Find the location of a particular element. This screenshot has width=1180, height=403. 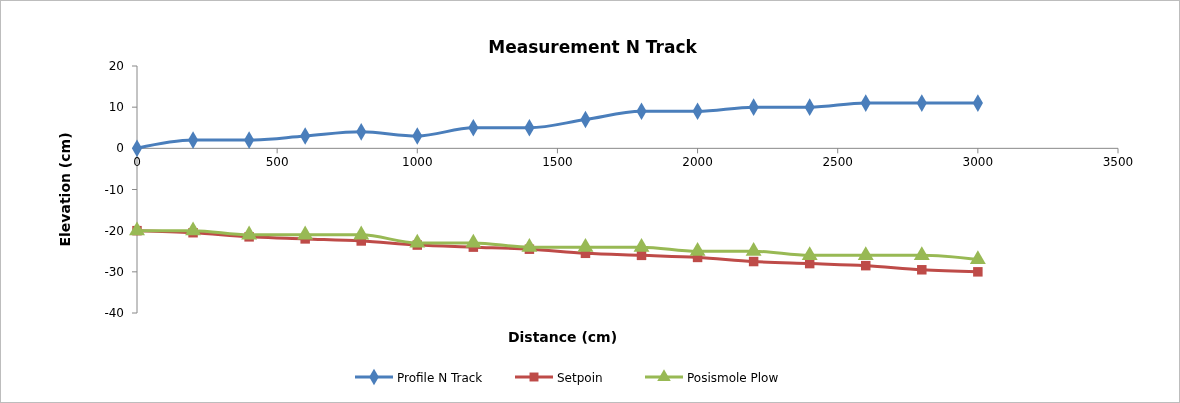

y-tick-label: -10 is located at coordinates (114, 189).